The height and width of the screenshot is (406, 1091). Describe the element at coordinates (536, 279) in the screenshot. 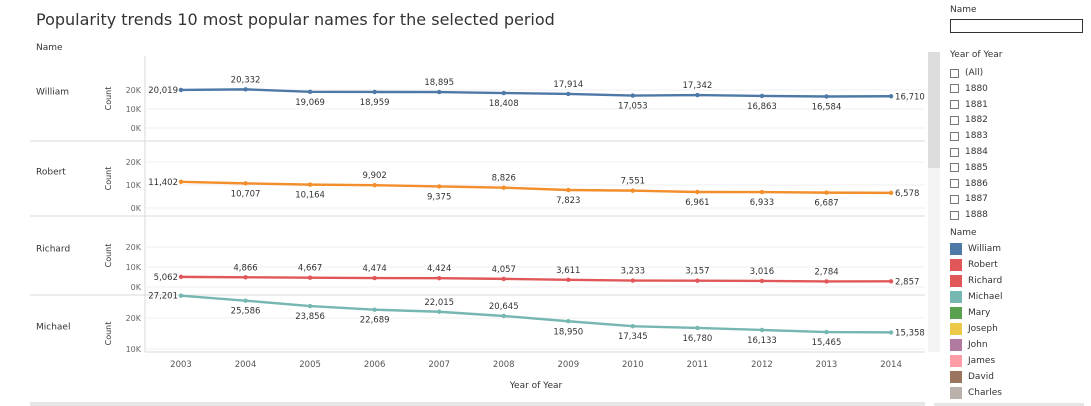

I see `series-line-richard` at that location.